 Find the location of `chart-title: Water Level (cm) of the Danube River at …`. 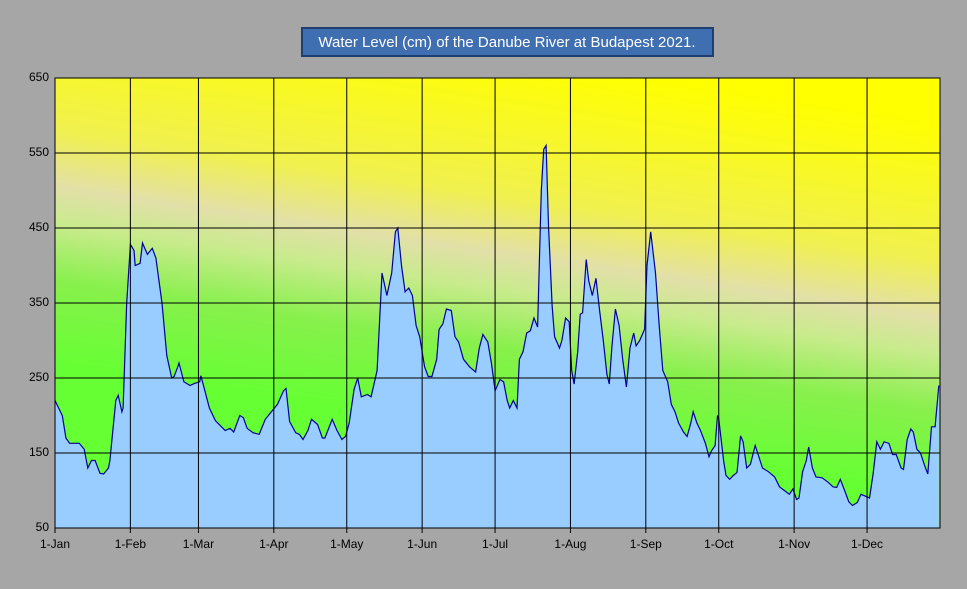

chart-title: Water Level (cm) of the Danube River at … is located at coordinates (506, 42).